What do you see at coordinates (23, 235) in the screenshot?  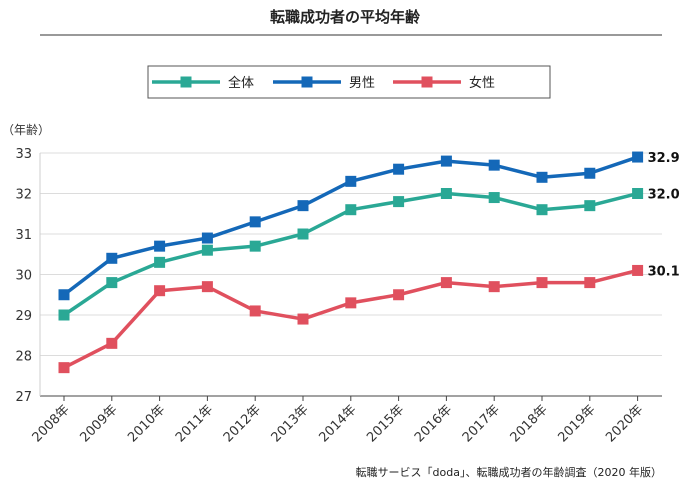 I see `y-tick-31: 31` at bounding box center [23, 235].